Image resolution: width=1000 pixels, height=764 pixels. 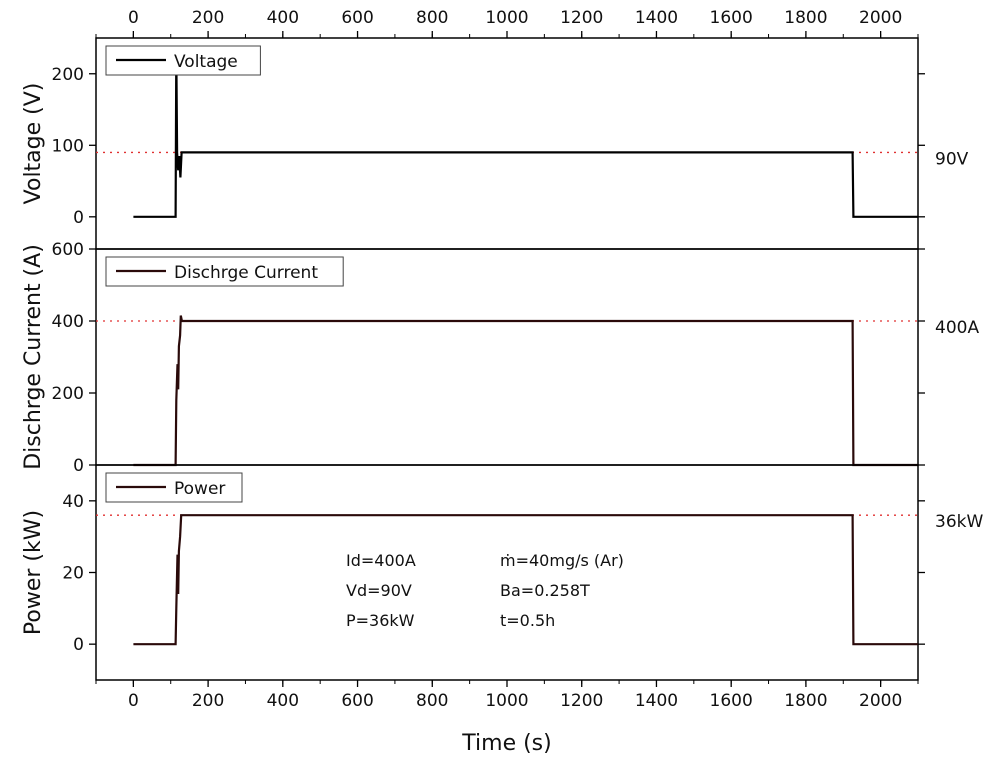 I want to click on x-tick-label: 200, so click(x=208, y=701).